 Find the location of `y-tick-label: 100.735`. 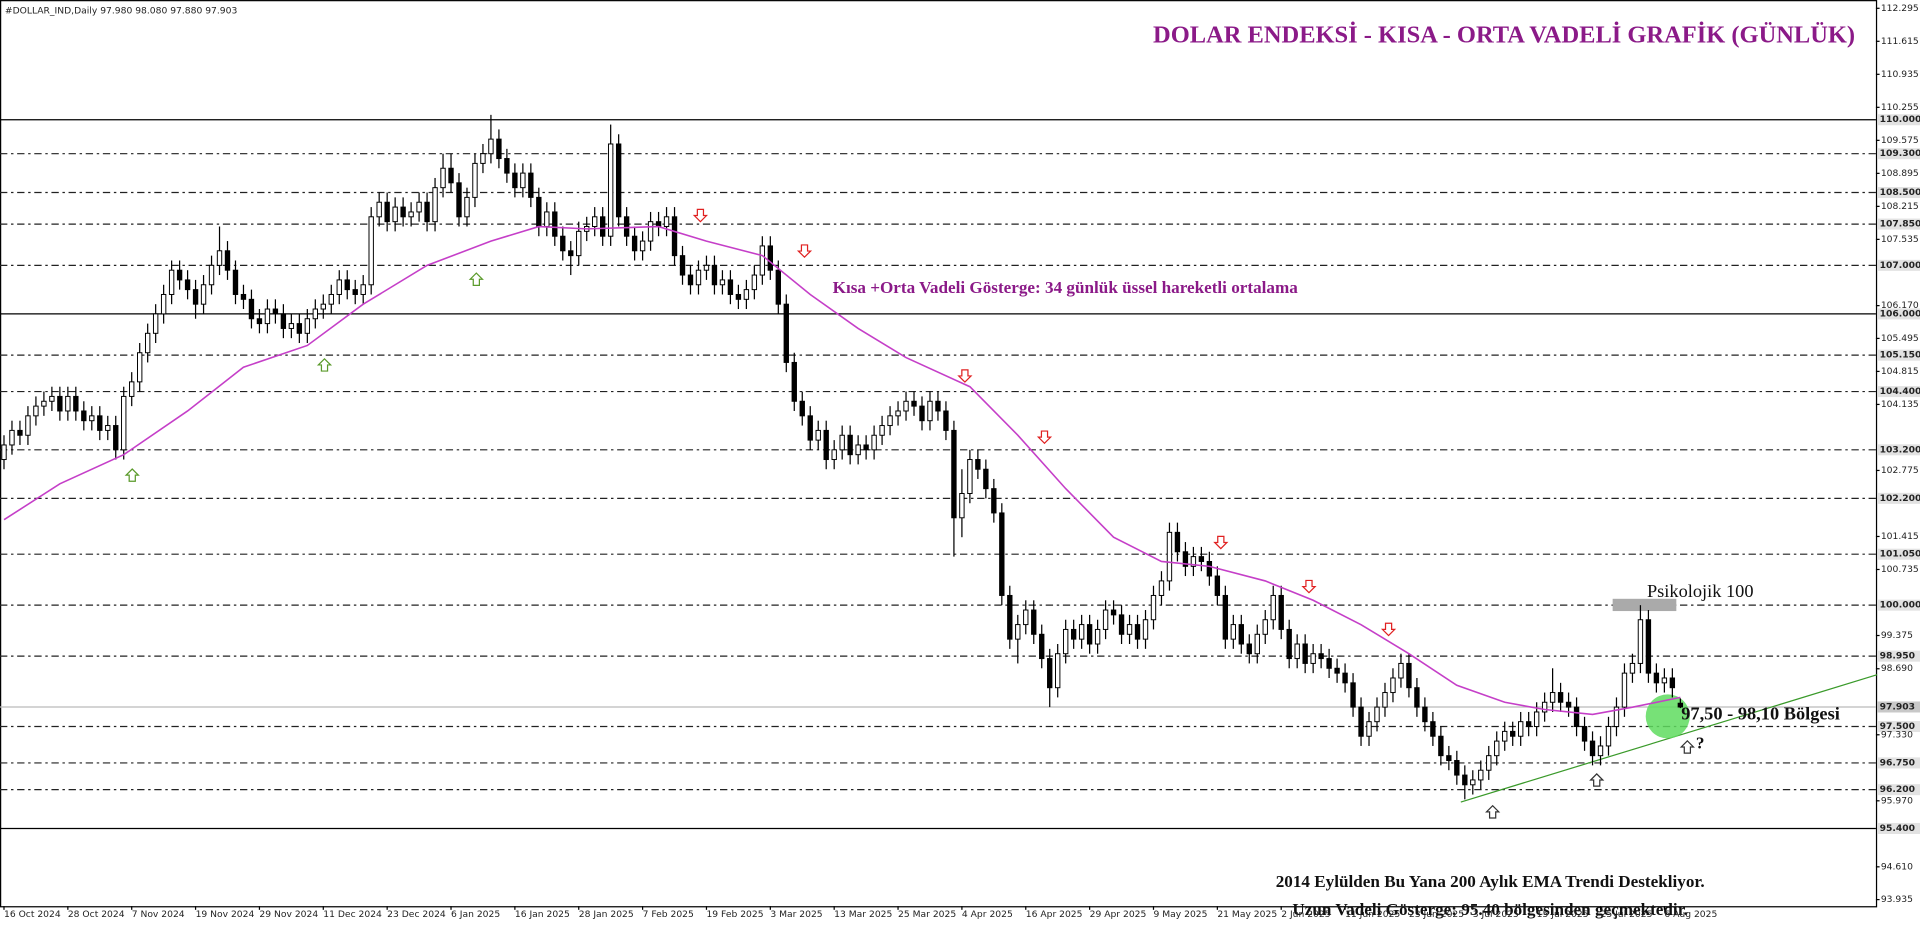

y-tick-label: 100.735 is located at coordinates (1900, 569).